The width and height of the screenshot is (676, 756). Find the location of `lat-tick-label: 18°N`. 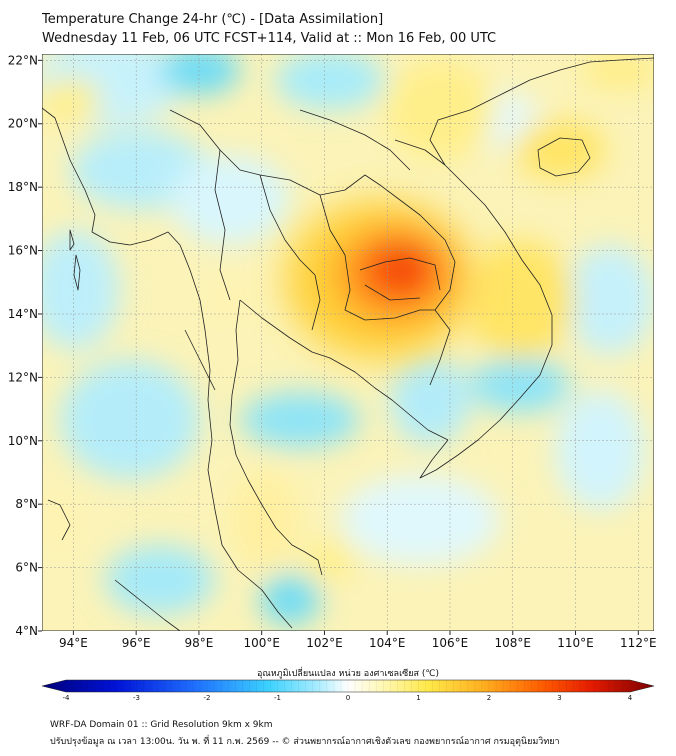

lat-tick-label: 18°N is located at coordinates (23, 187).